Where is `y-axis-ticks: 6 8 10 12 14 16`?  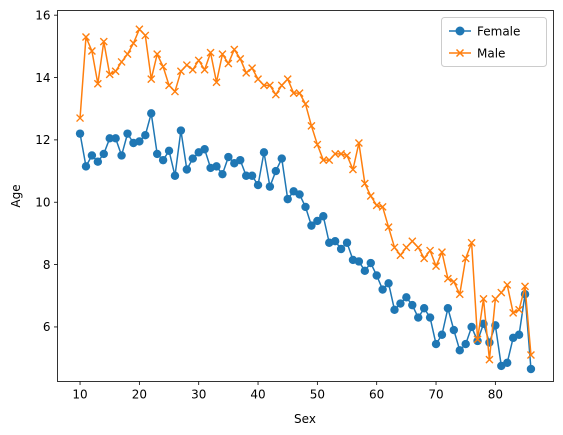 y-axis-ticks: 6 8 10 12 14 16 is located at coordinates (46, 171).